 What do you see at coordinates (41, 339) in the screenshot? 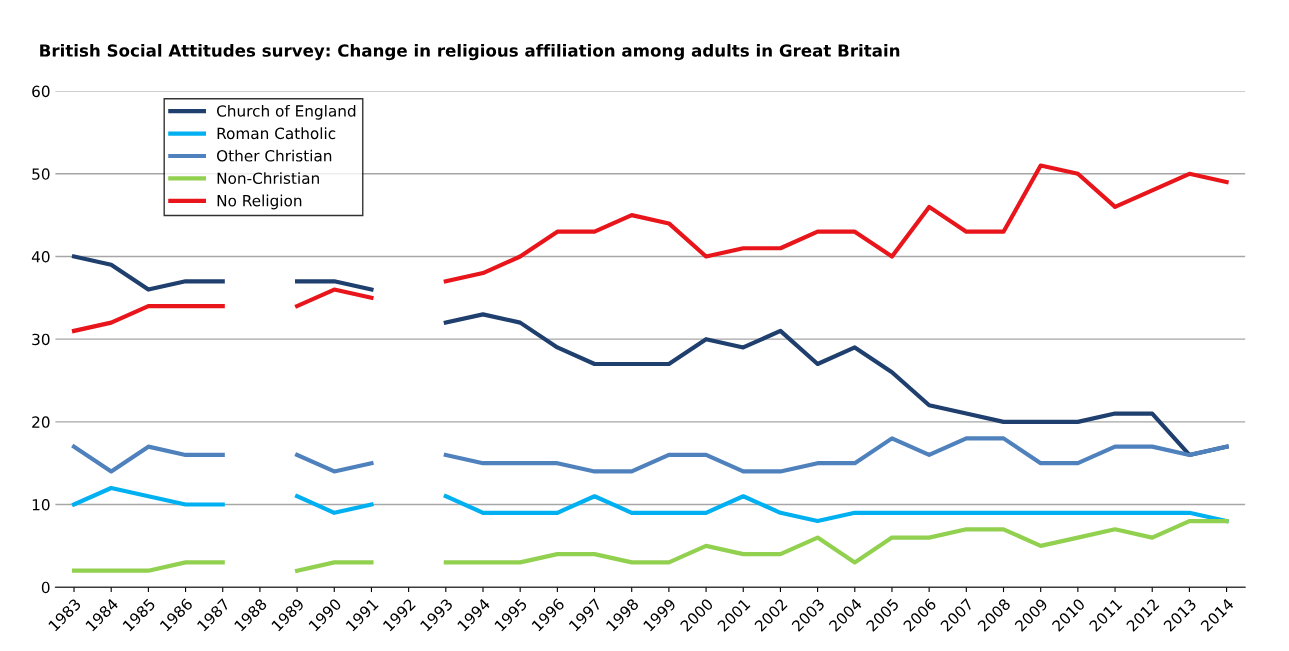
I see `y-tick-label: 30` at bounding box center [41, 339].